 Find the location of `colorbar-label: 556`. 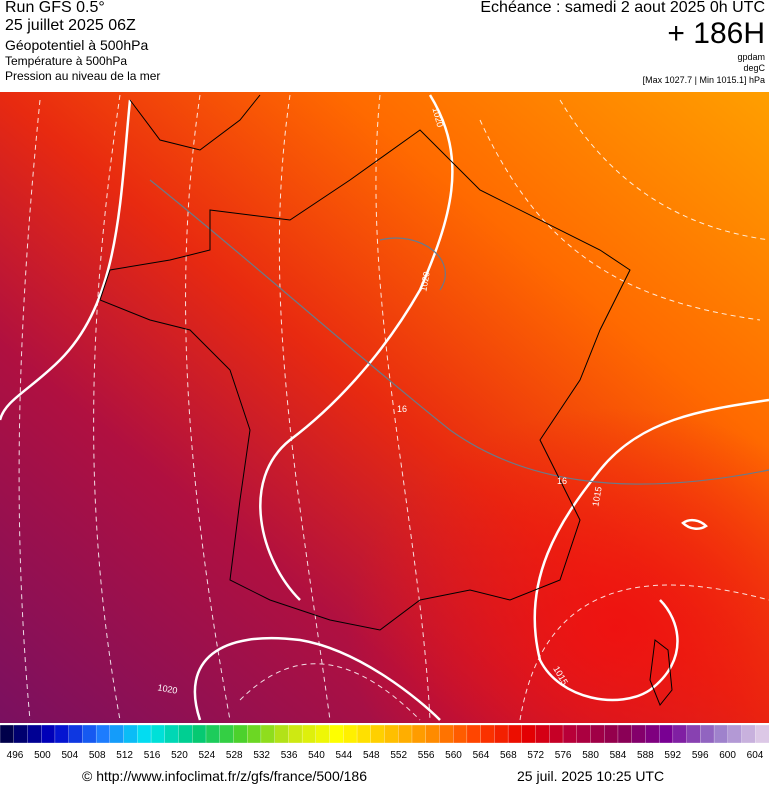

colorbar-label: 556 is located at coordinates (426, 755).